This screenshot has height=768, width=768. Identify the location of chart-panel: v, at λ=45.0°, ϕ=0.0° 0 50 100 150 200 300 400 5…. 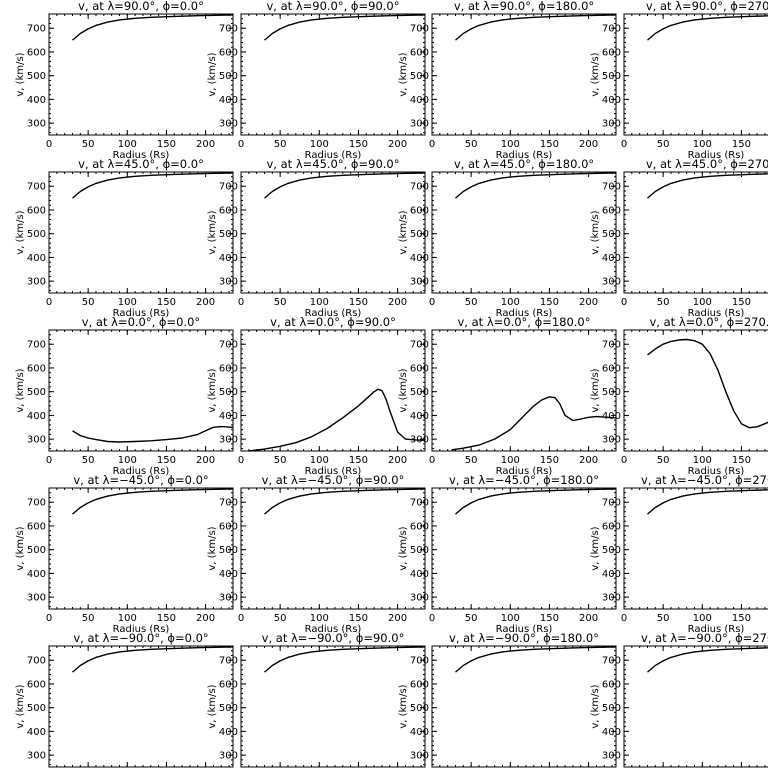
(124, 238).